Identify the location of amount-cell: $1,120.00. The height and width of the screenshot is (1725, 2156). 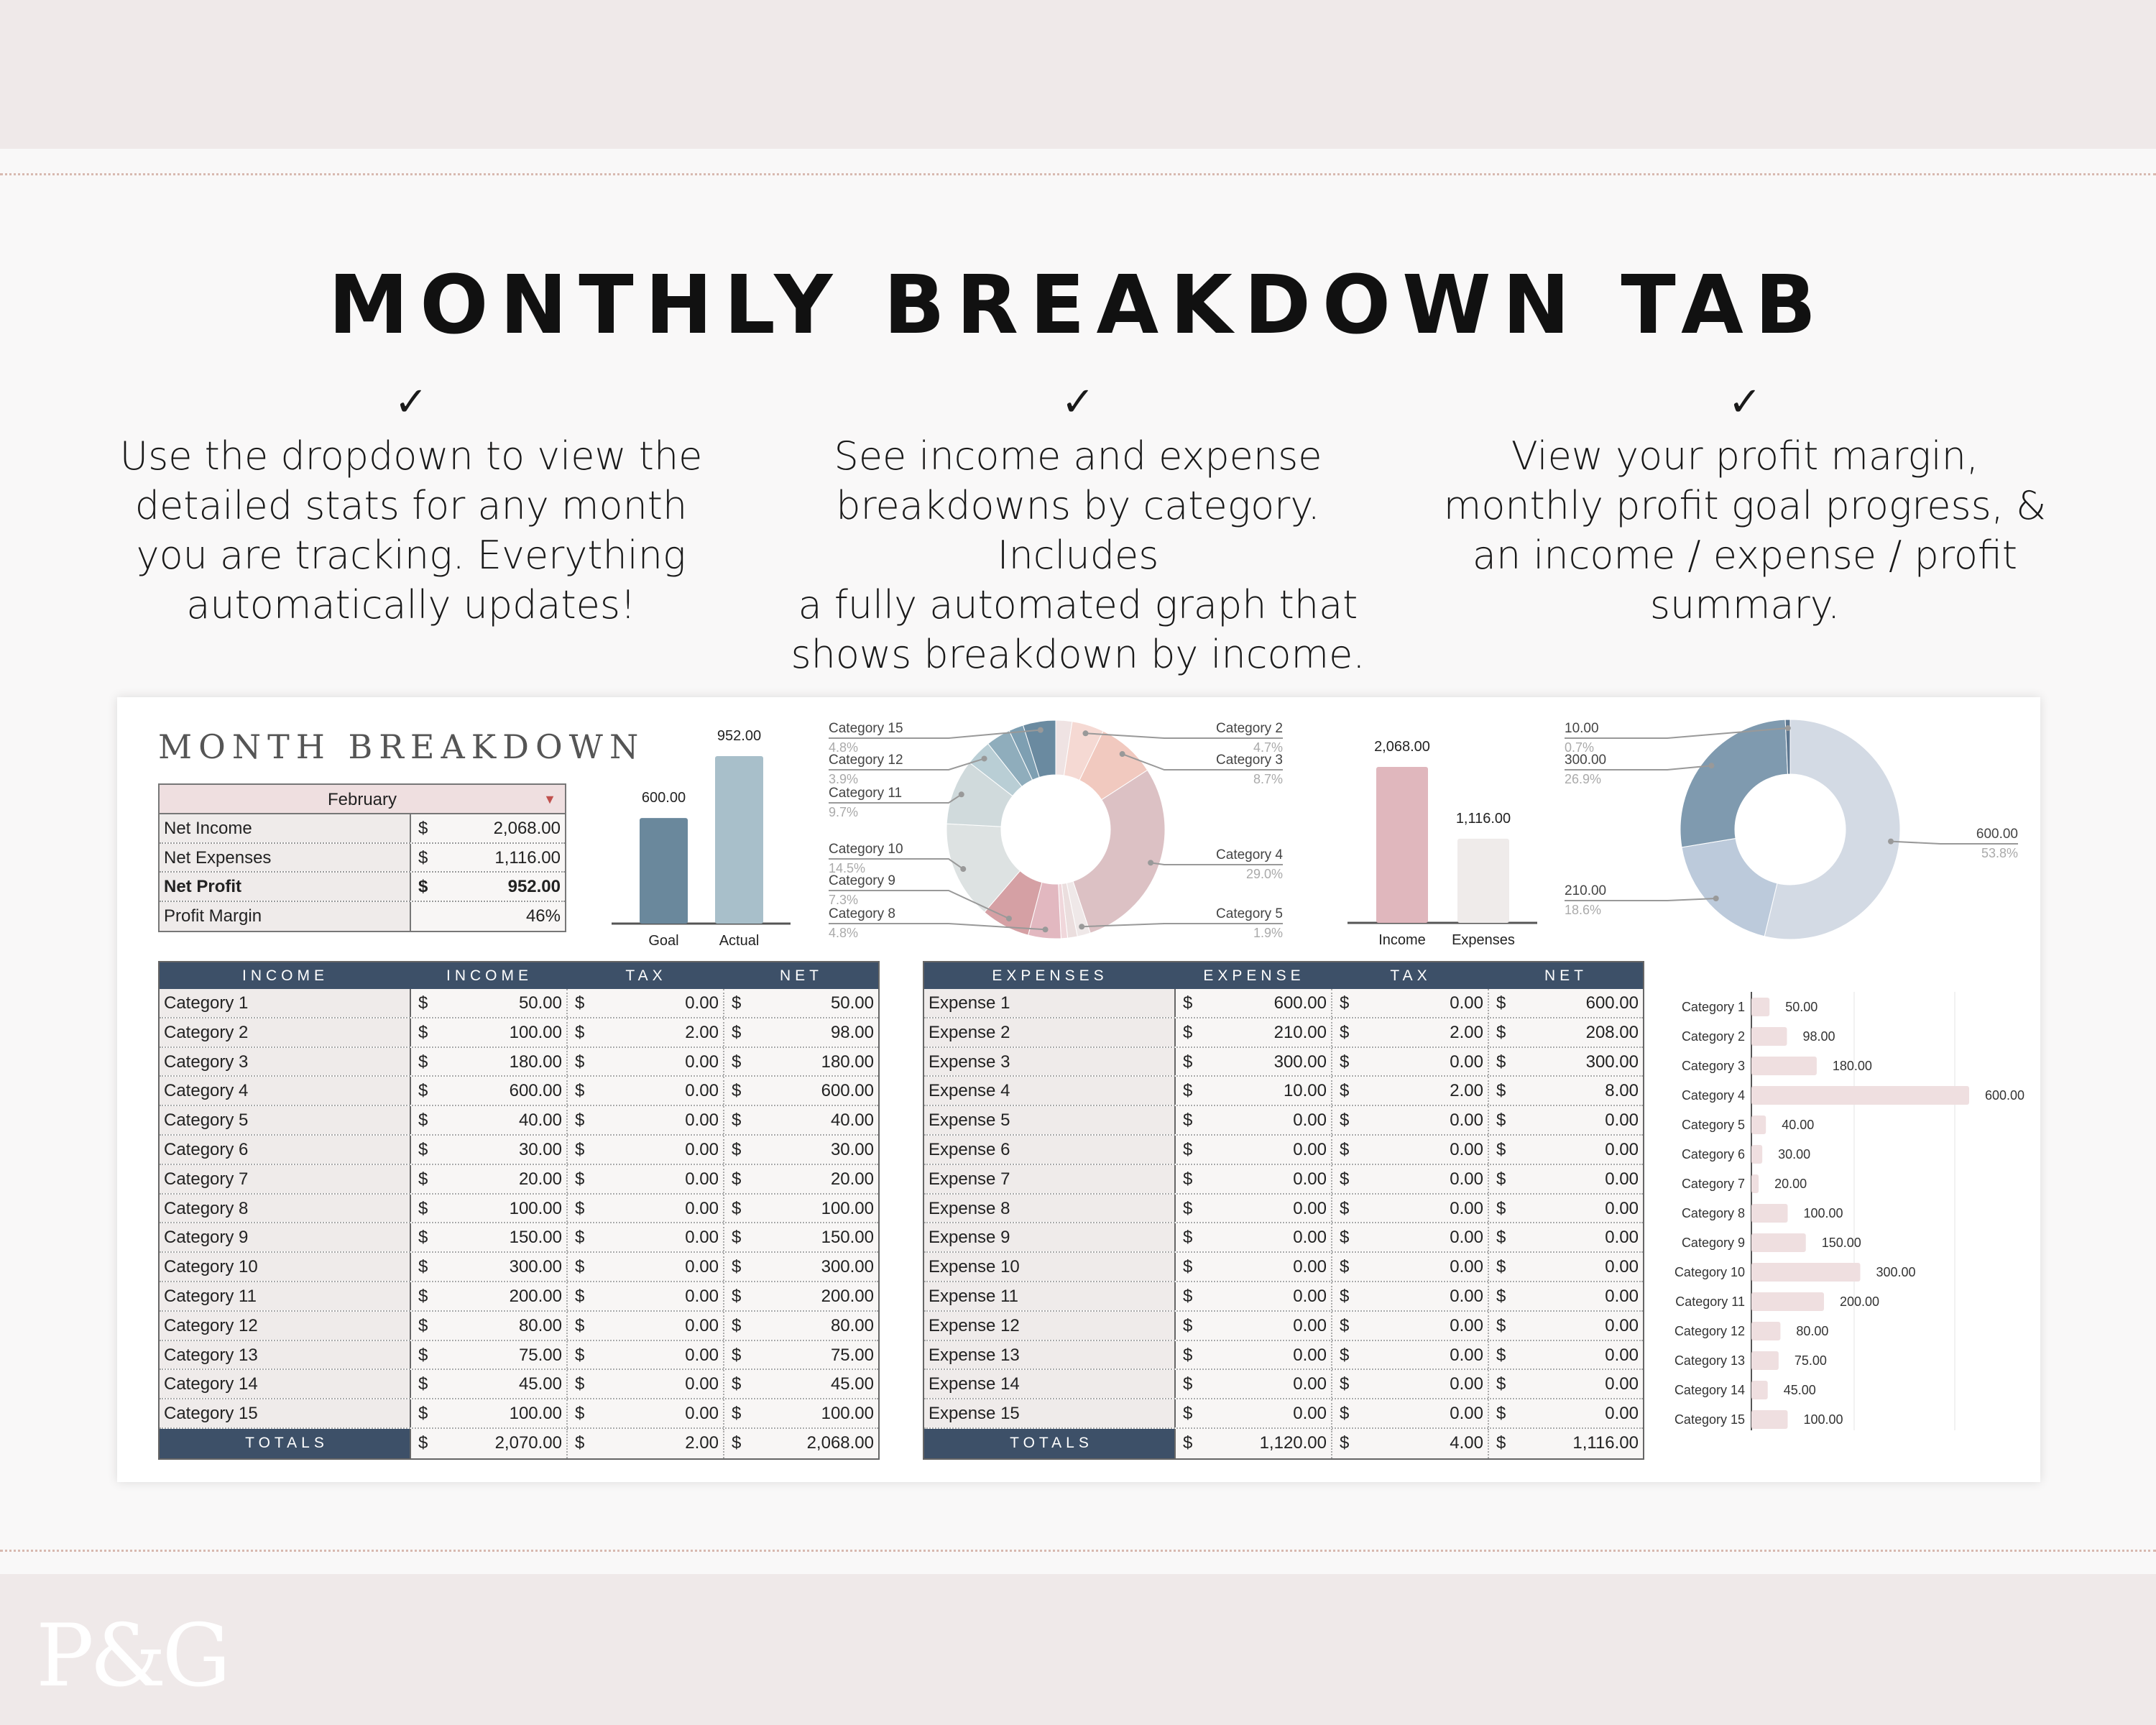
(1254, 1443).